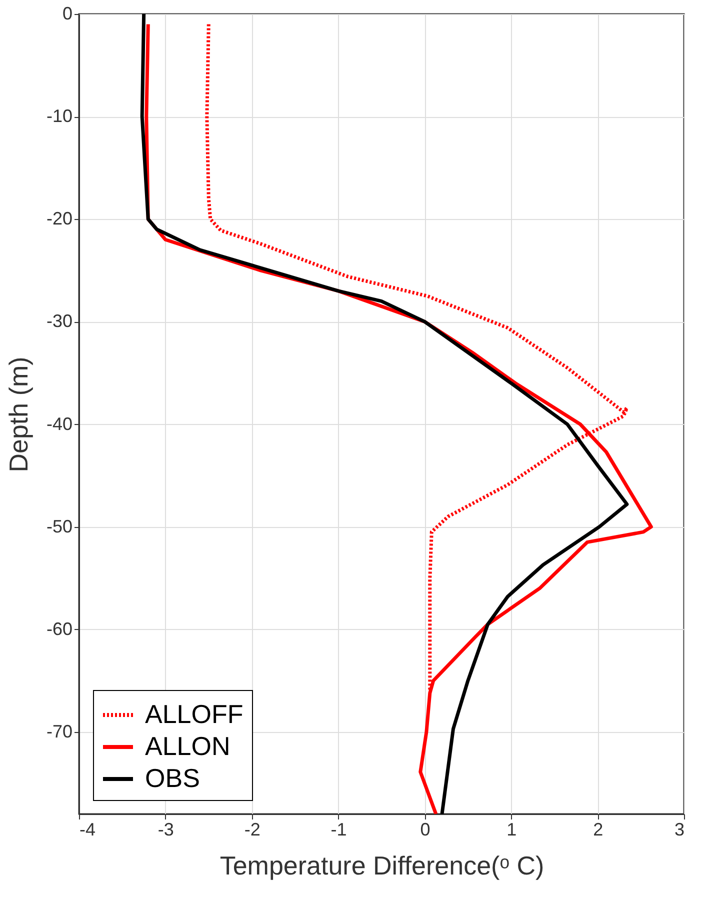  What do you see at coordinates (59, 628) in the screenshot?
I see `y-tick-label: -60` at bounding box center [59, 628].